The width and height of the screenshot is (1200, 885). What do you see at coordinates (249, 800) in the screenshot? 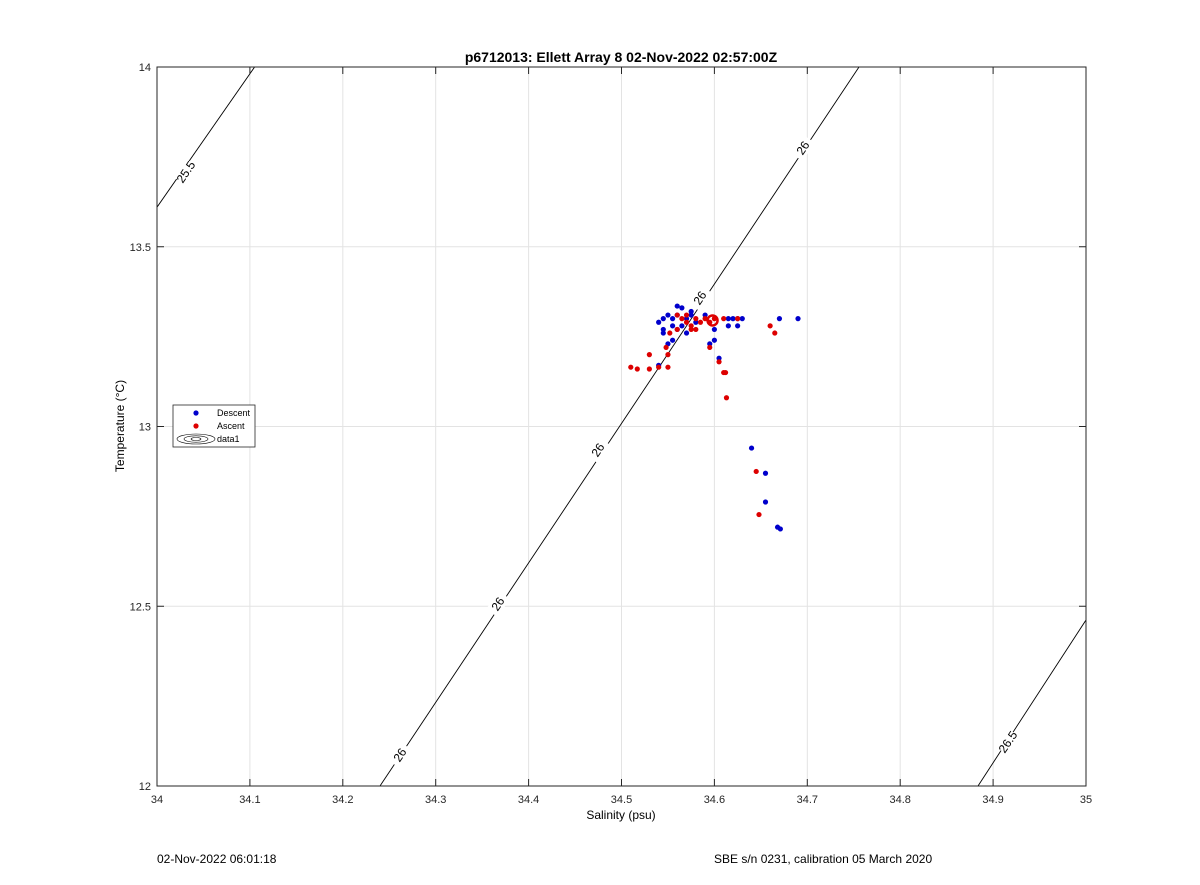
I see `x-tick-label: 34.1` at bounding box center [249, 800].